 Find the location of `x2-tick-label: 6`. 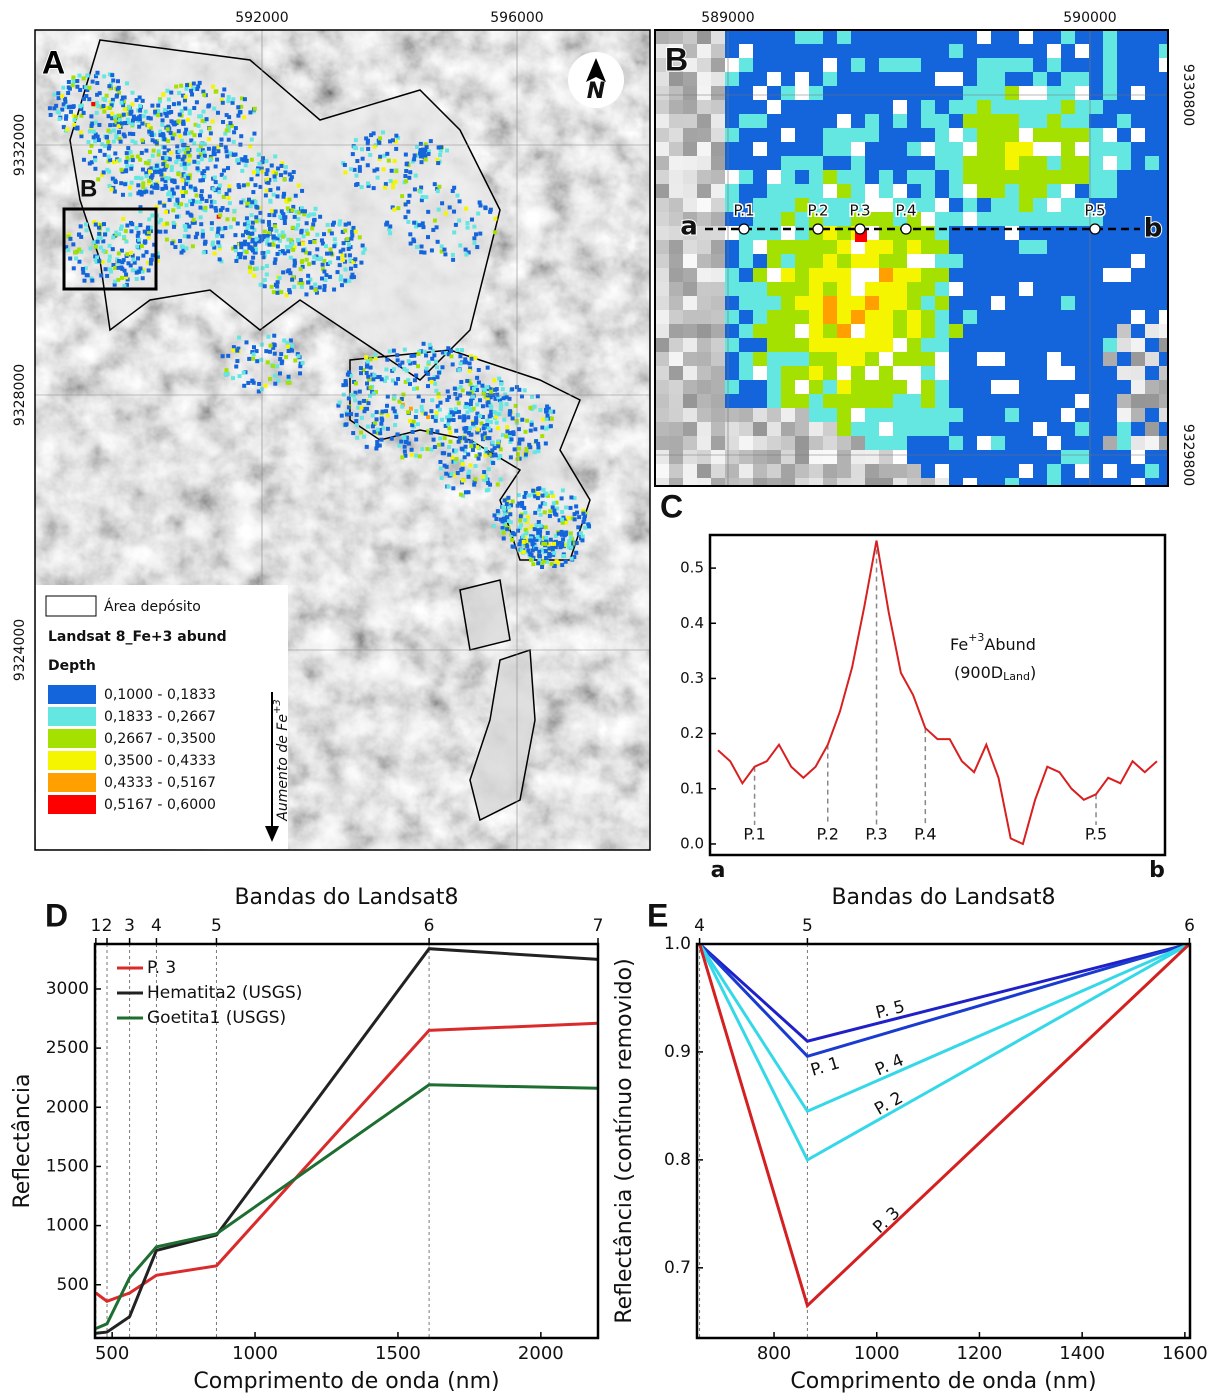

x2-tick-label: 6 is located at coordinates (429, 926).